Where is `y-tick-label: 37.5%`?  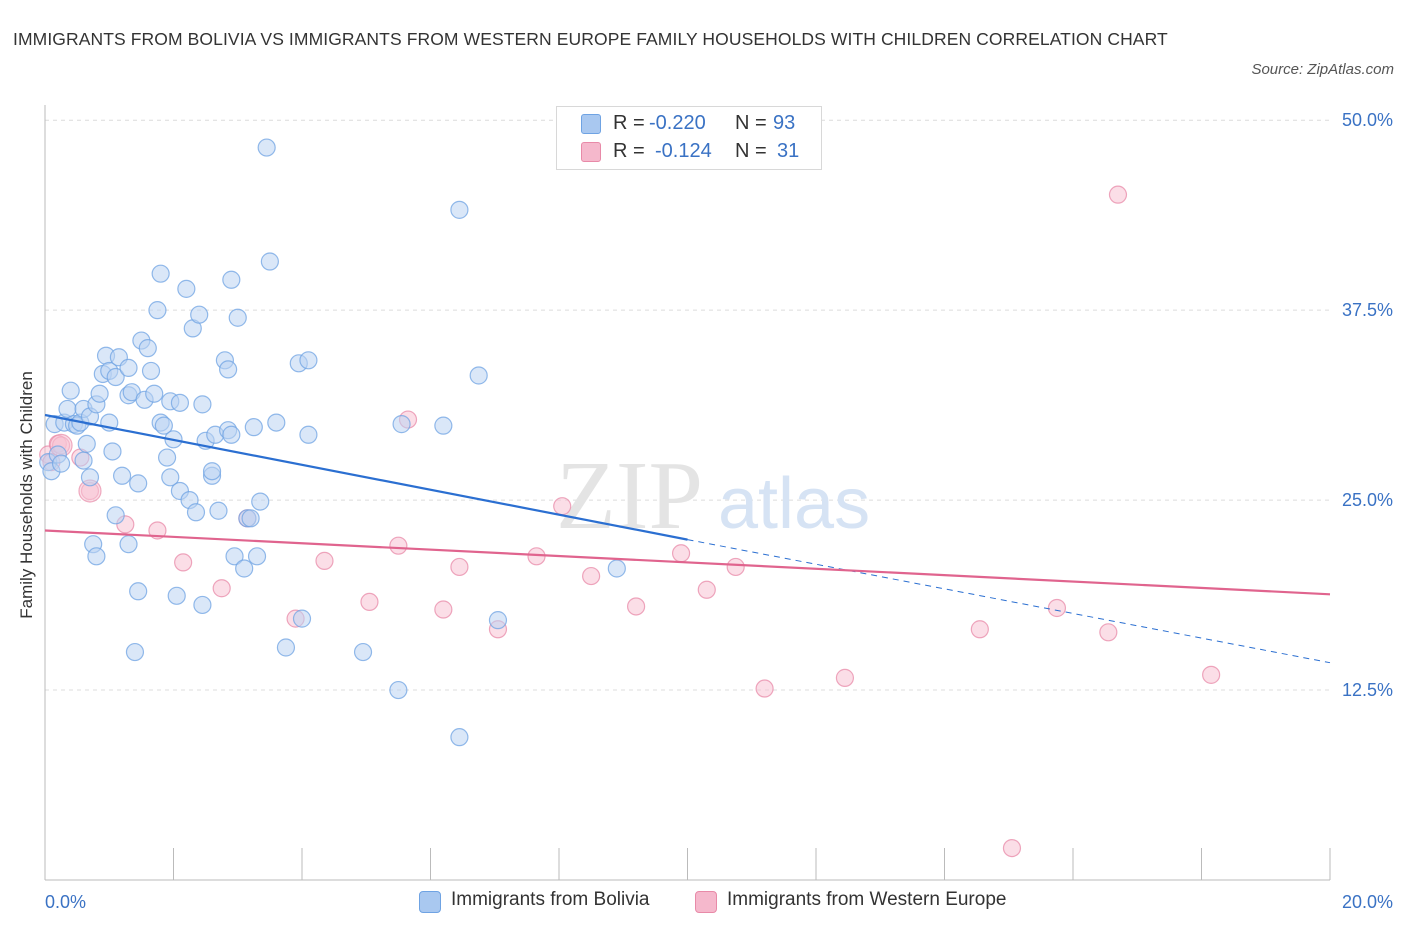 y-tick-label: 37.5% is located at coordinates (1367, 310).